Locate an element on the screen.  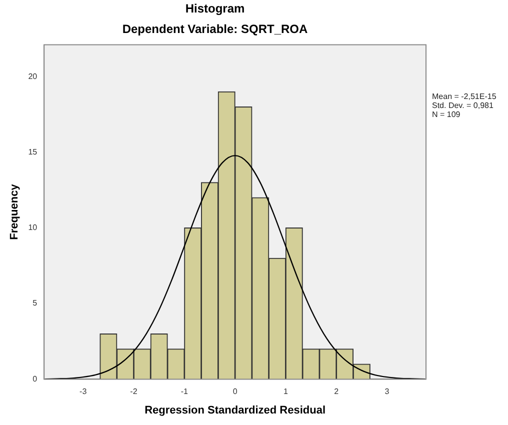
y-tick-label: 5 is located at coordinates (35, 303).